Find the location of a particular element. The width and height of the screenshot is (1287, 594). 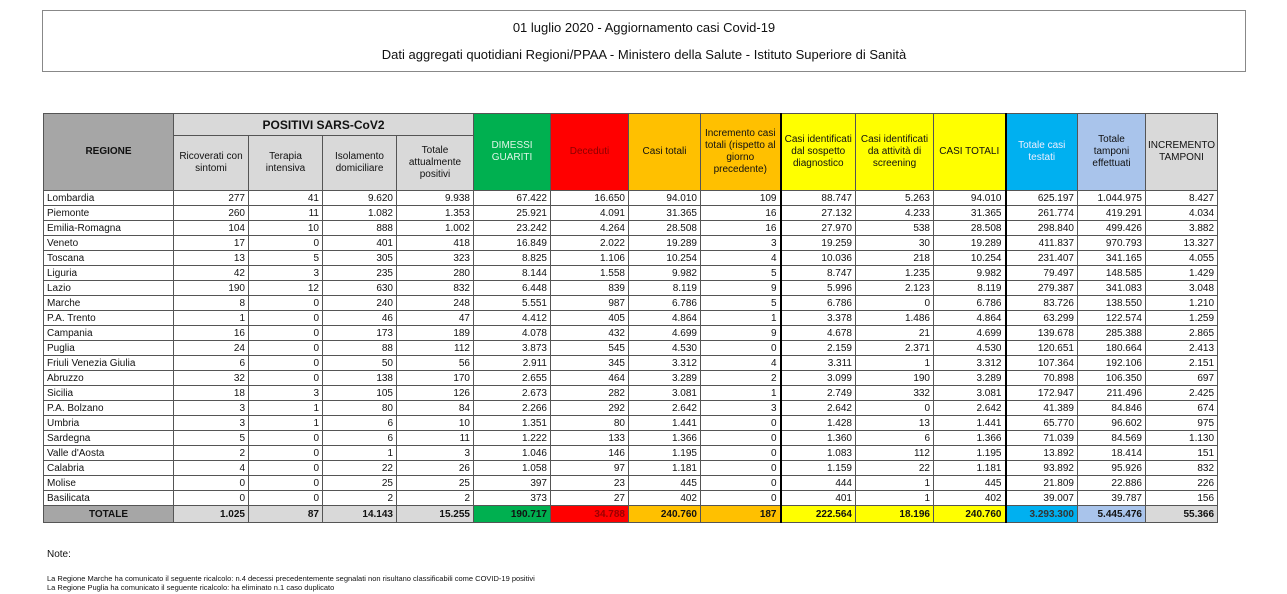

region-name: Sardegna is located at coordinates (108, 438).